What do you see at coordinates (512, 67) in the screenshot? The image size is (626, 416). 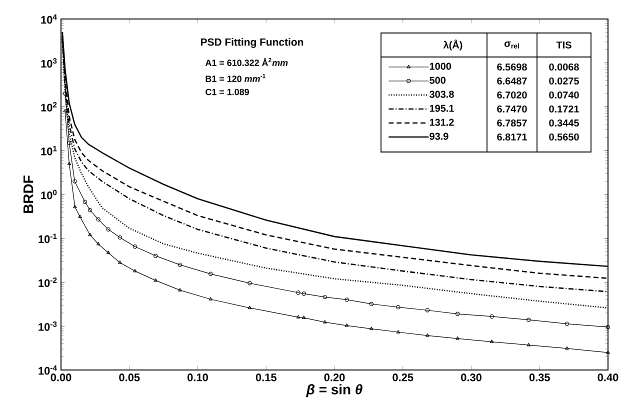 I see `annotation: 6.5698` at bounding box center [512, 67].